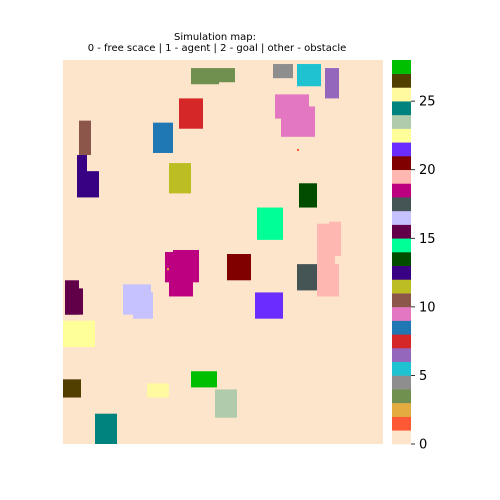 Image resolution: width=500 pixels, height=500 pixels. I want to click on colorbar-tick-label-20: 20, so click(427, 170).